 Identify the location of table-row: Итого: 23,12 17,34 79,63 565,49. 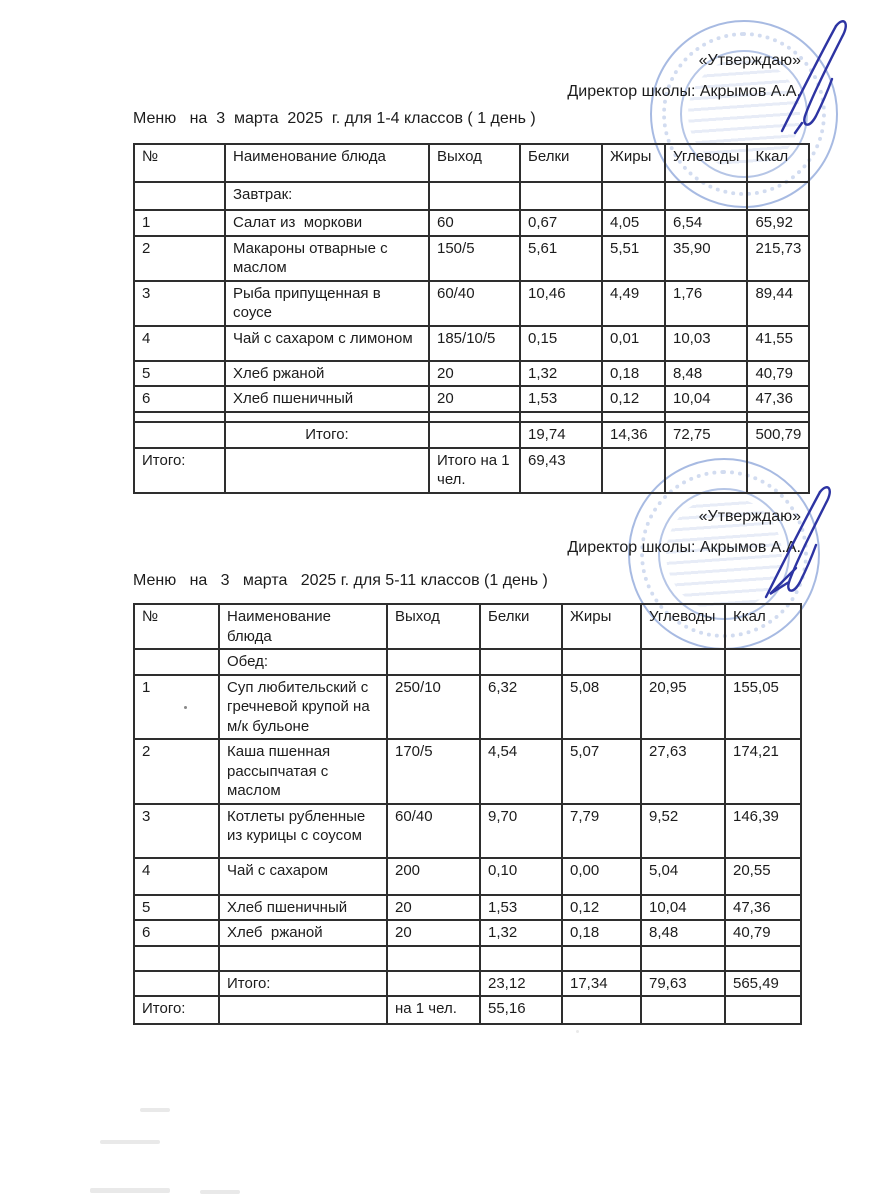
(467, 983).